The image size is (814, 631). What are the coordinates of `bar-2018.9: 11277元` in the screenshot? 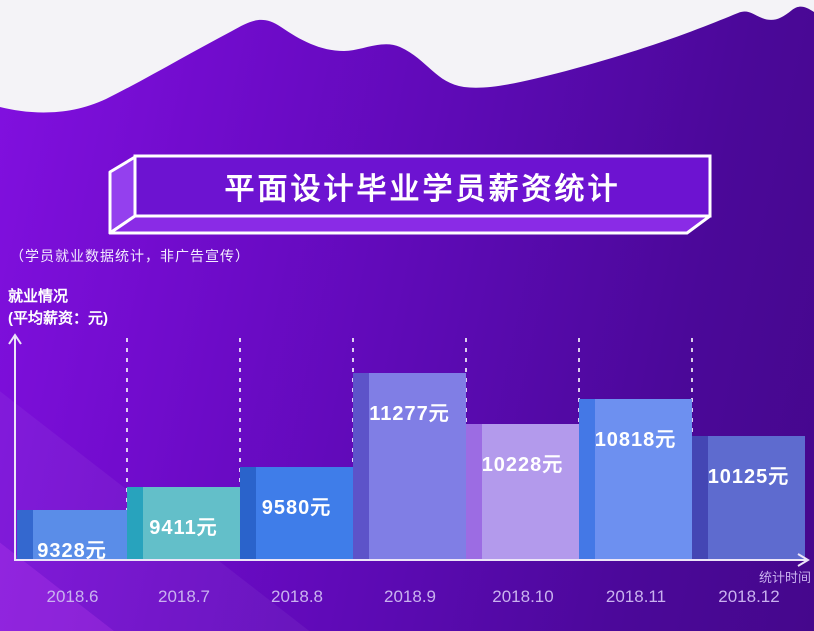 It's located at (409, 466).